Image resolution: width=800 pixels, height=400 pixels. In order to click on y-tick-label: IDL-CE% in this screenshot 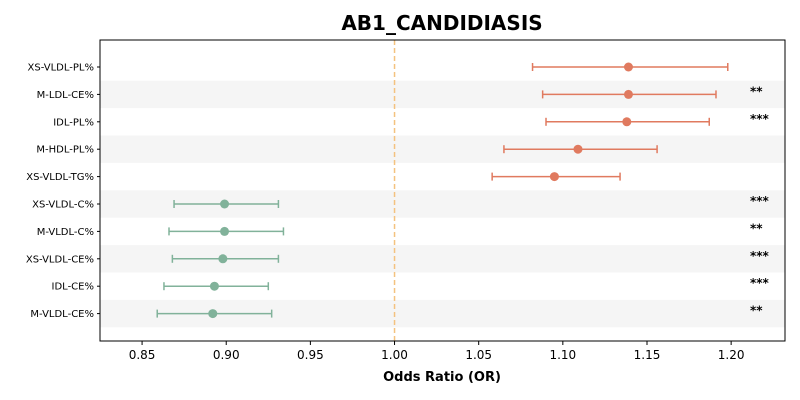, I will do `click(73, 287)`.